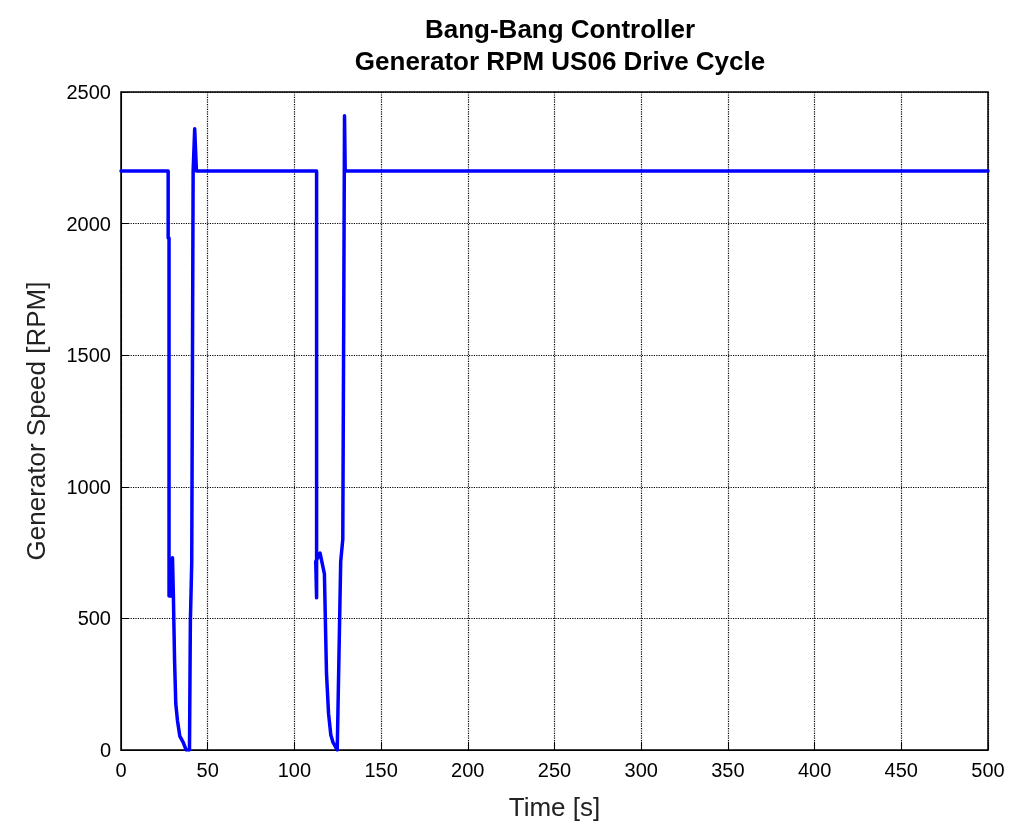  Describe the element at coordinates (88, 223) in the screenshot. I see `y-tick-label: 2000` at that location.